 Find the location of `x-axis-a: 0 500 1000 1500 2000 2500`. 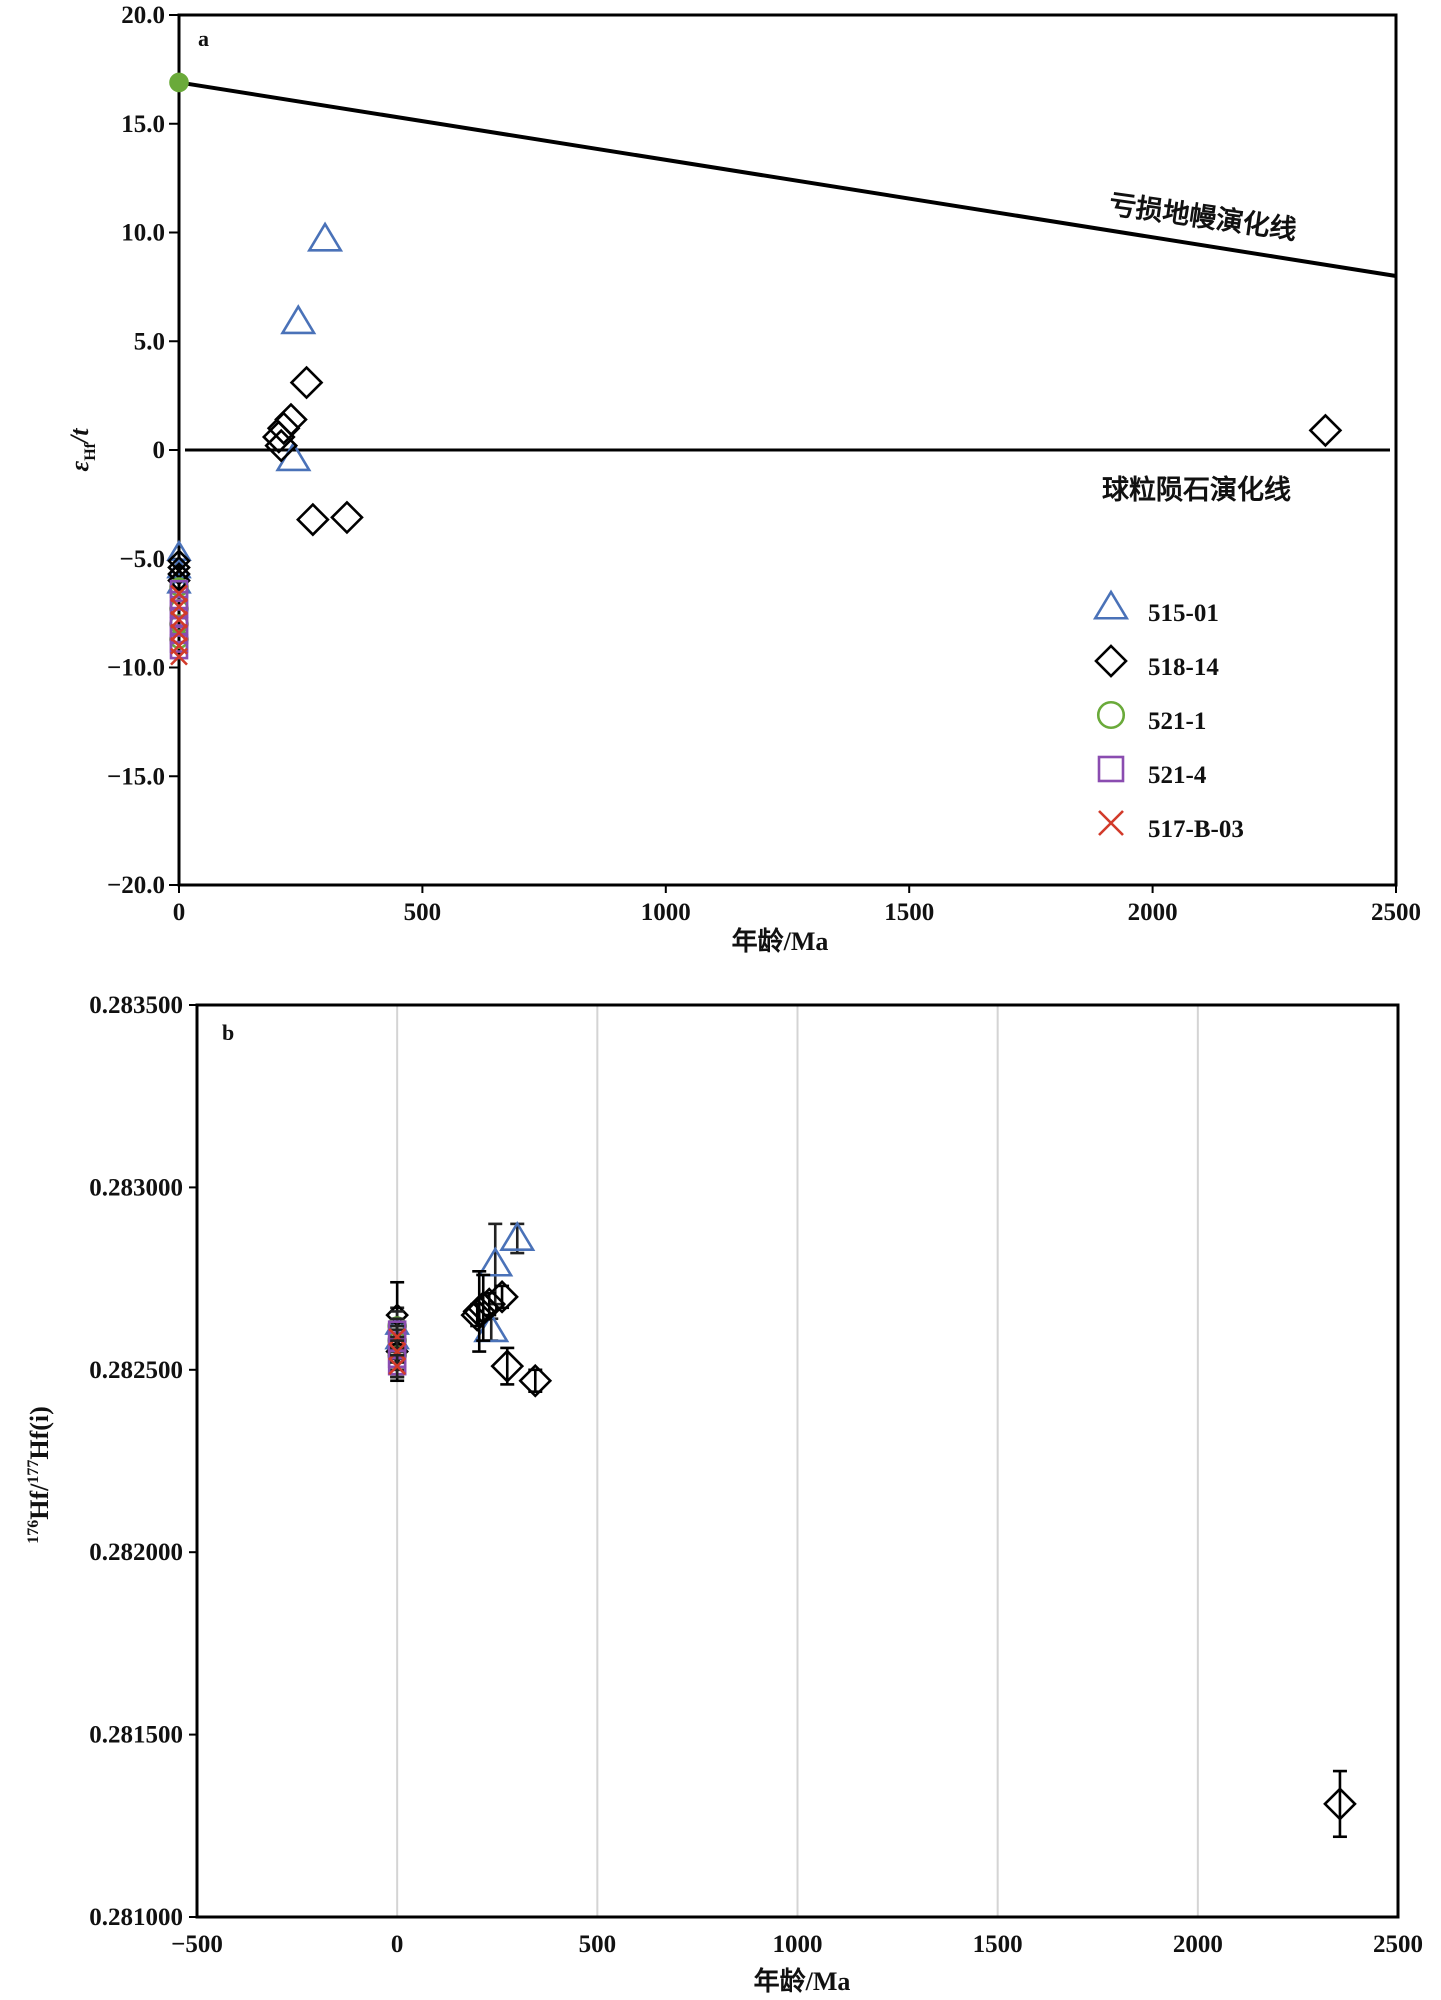

x-axis-a: 0 500 1000 1500 2000 2500 is located at coordinates (797, 905).